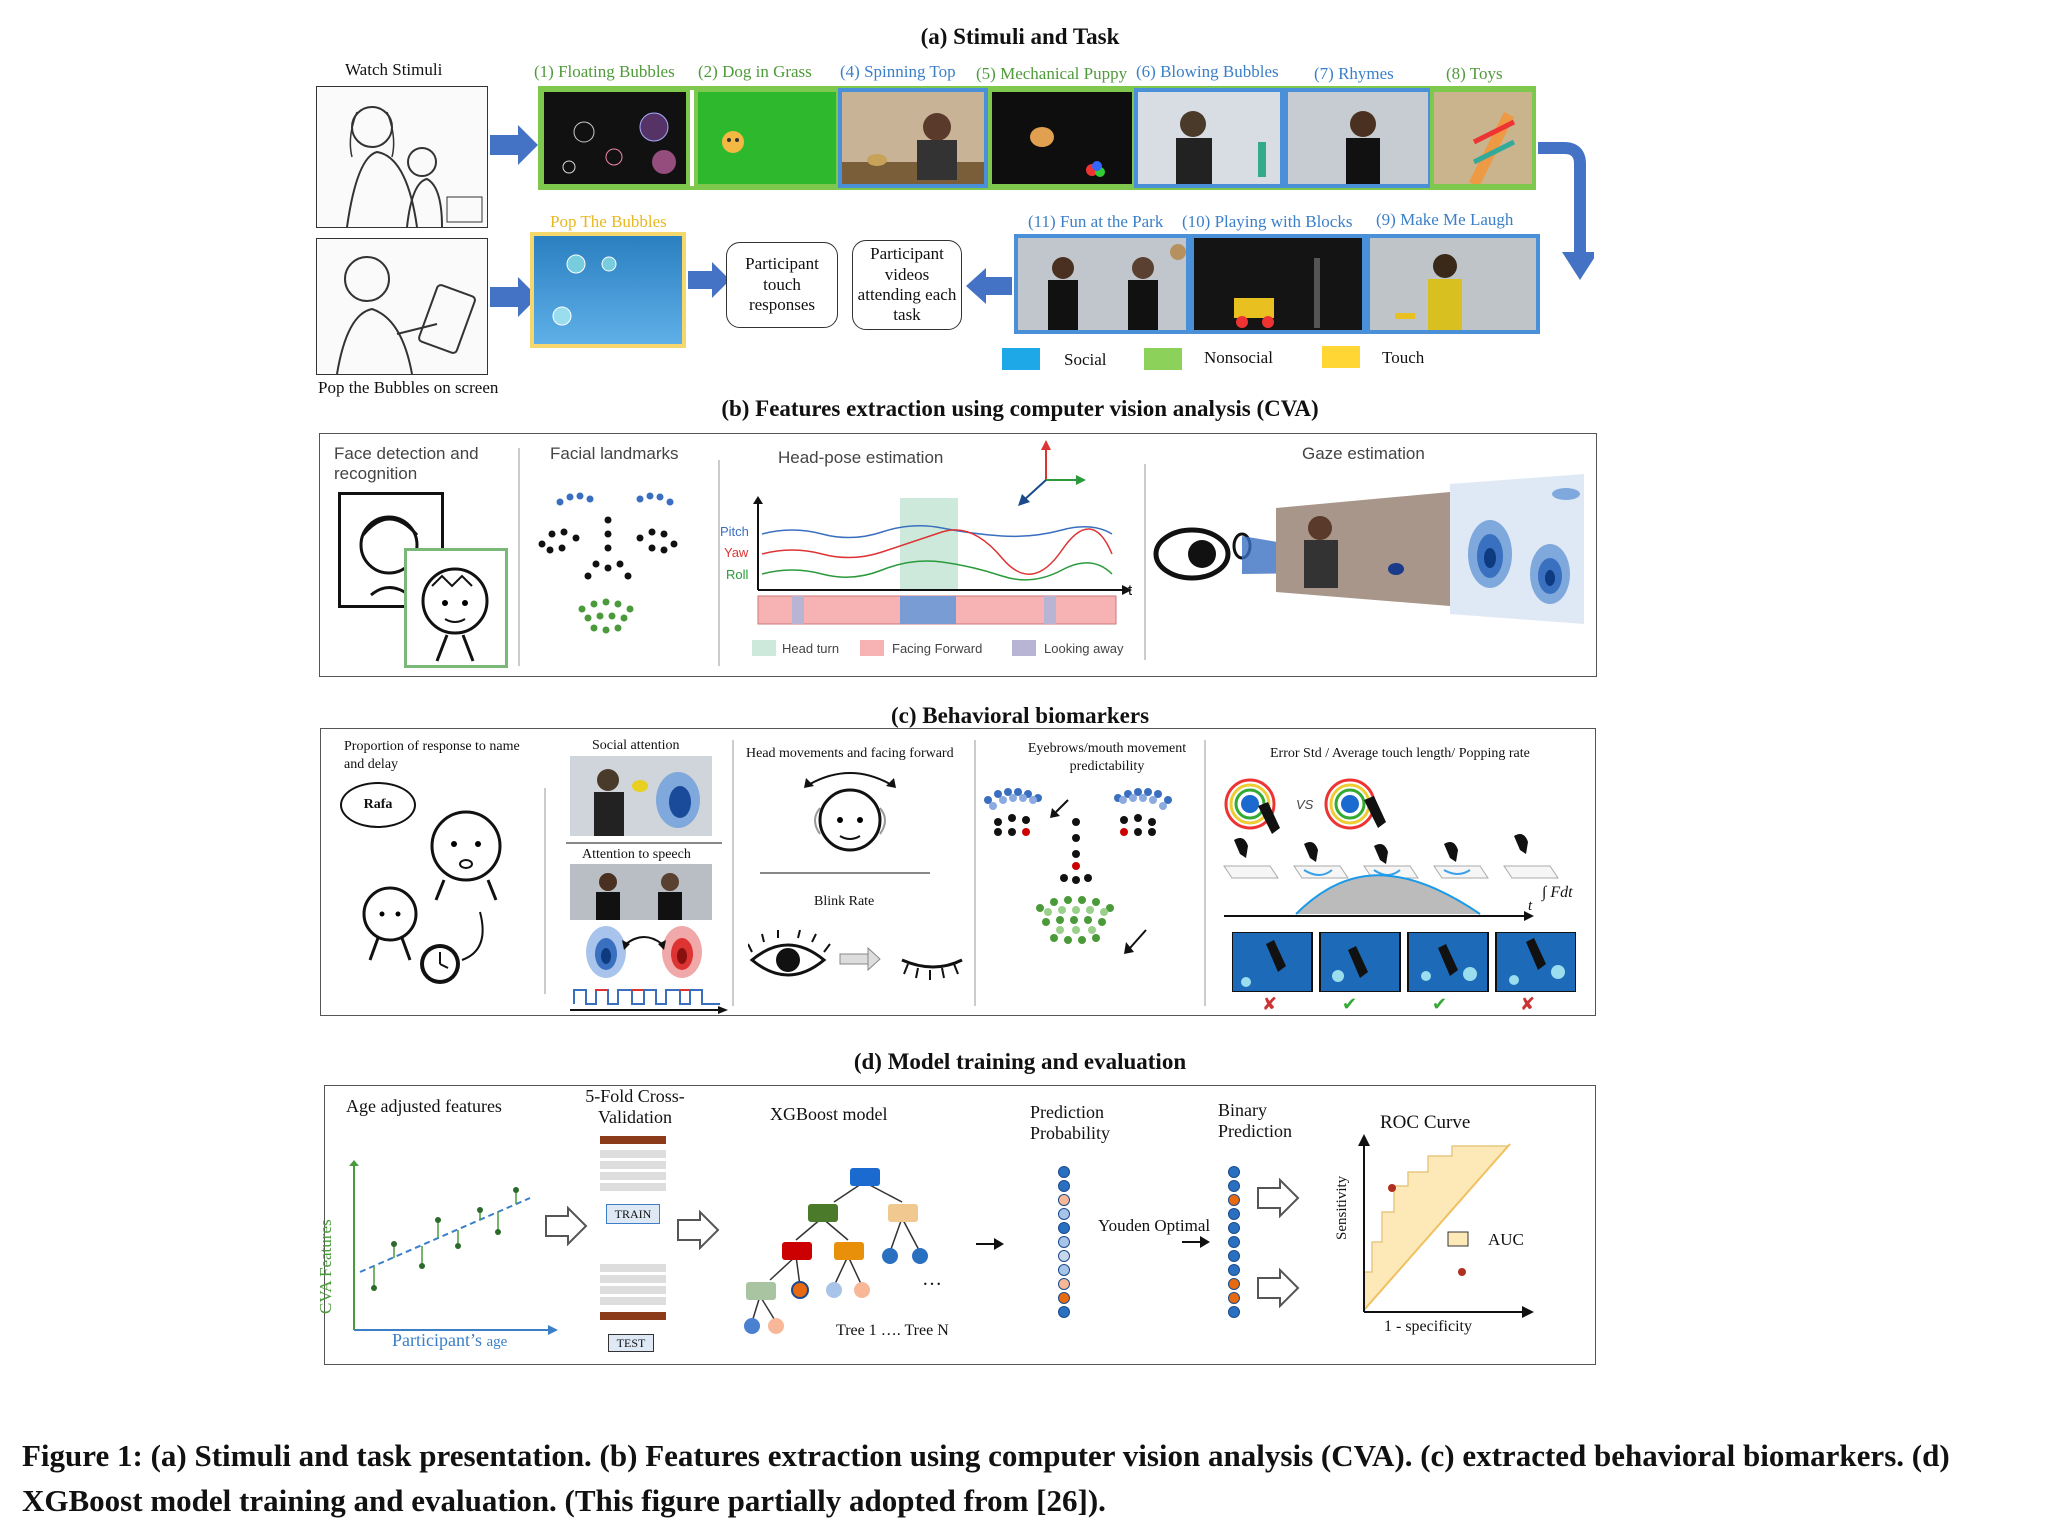 The height and width of the screenshot is (1524, 2070). Describe the element at coordinates (636, 854) in the screenshot. I see `attention-speech-label: Attention to speech` at that location.